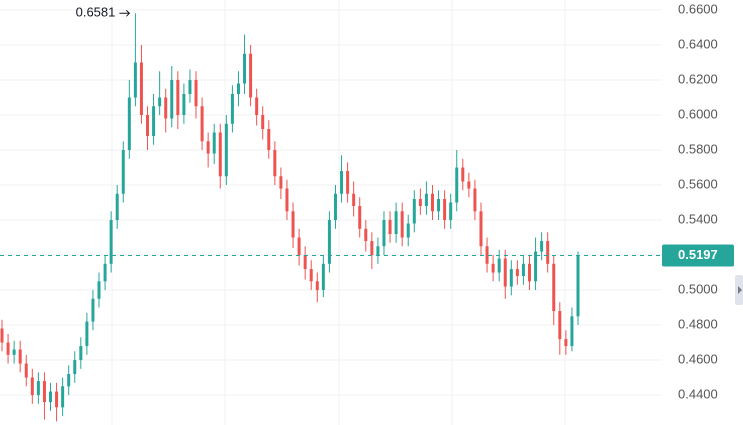  I want to click on last-price-box, so click(698, 255).